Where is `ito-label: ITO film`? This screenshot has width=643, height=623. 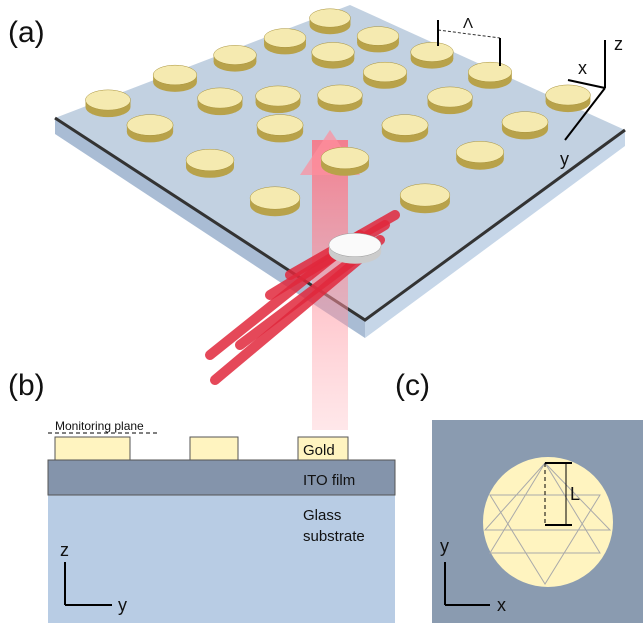 ito-label: ITO film is located at coordinates (329, 480).